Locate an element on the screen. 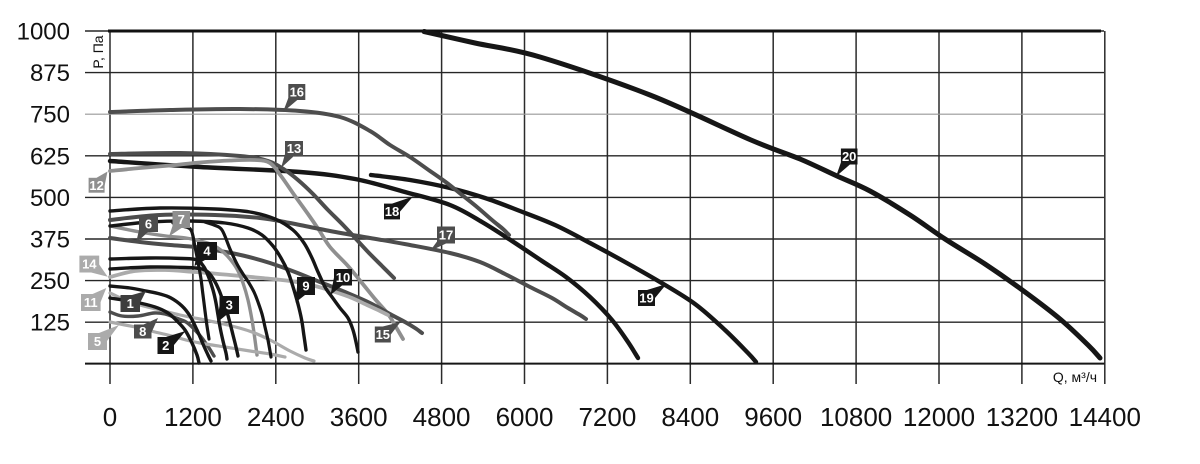  svg-text: 14400 is located at coordinates (1105, 417).